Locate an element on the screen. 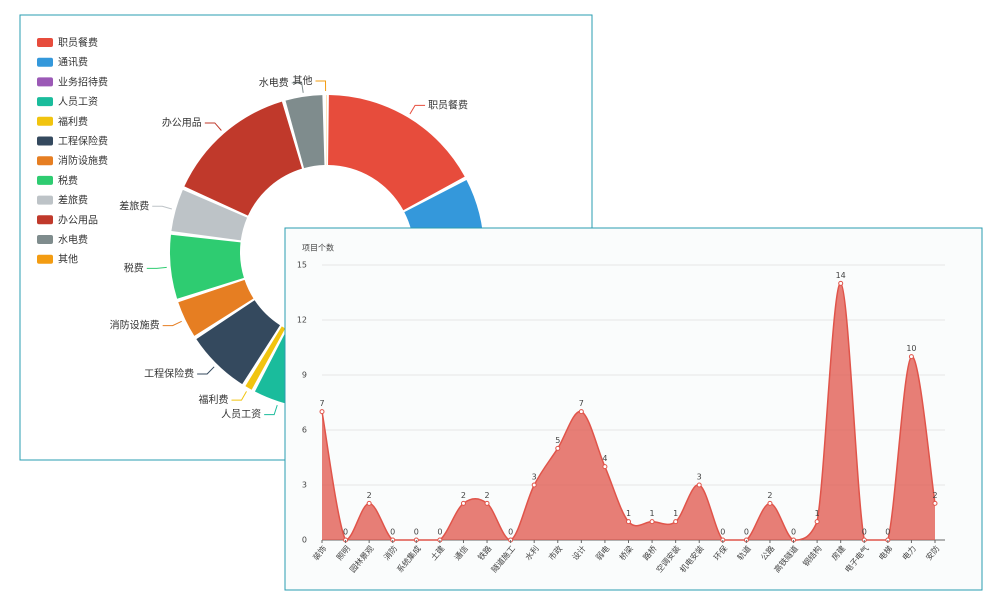 This screenshot has width=1000, height=600. value-label: 4 is located at coordinates (604, 458).